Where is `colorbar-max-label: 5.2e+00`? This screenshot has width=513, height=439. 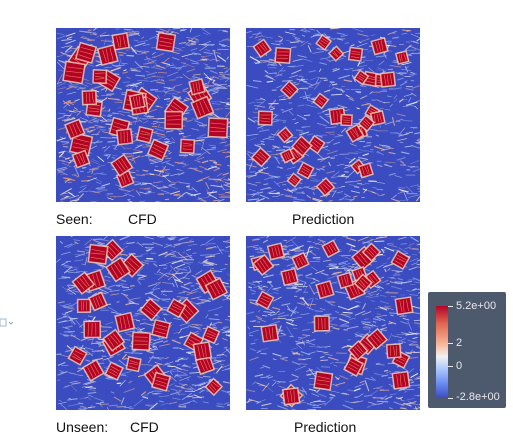 colorbar-max-label: 5.2e+00 is located at coordinates (476, 306).